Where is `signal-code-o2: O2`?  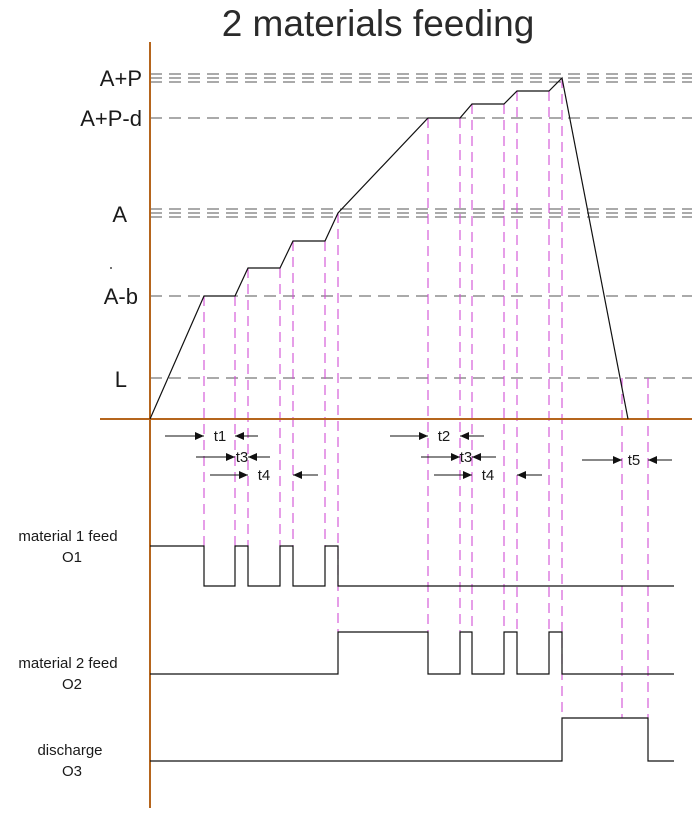 signal-code-o2: O2 is located at coordinates (72, 684).